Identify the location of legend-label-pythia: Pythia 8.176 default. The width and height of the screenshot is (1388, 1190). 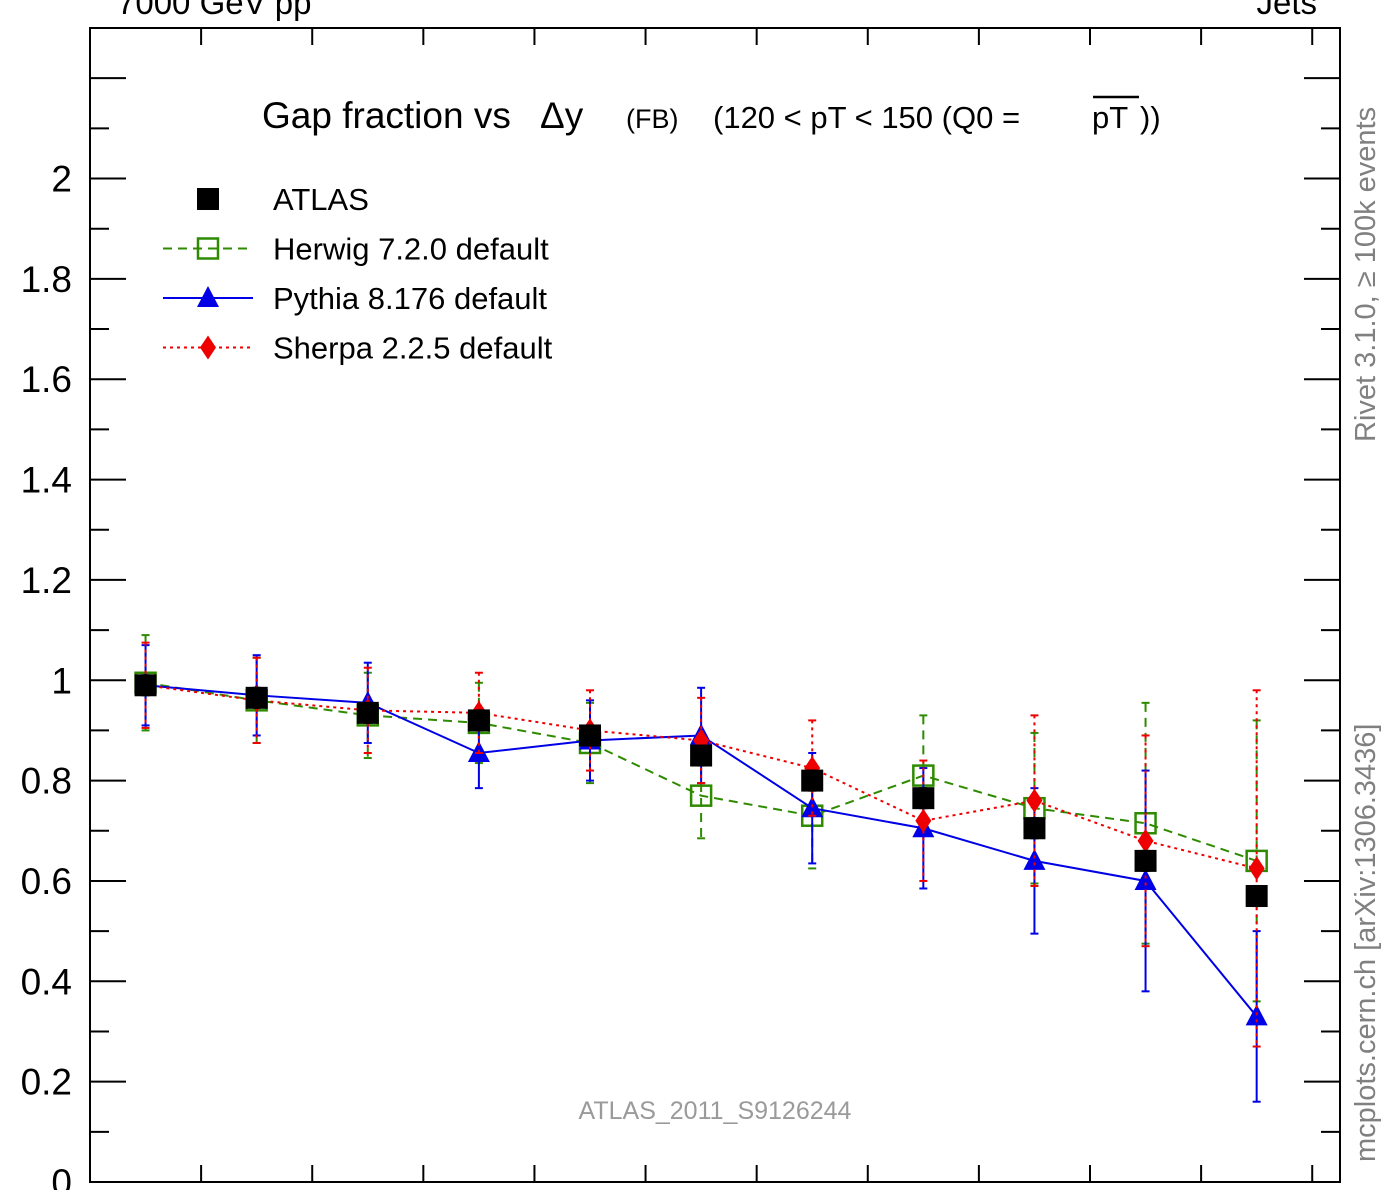
(410, 298).